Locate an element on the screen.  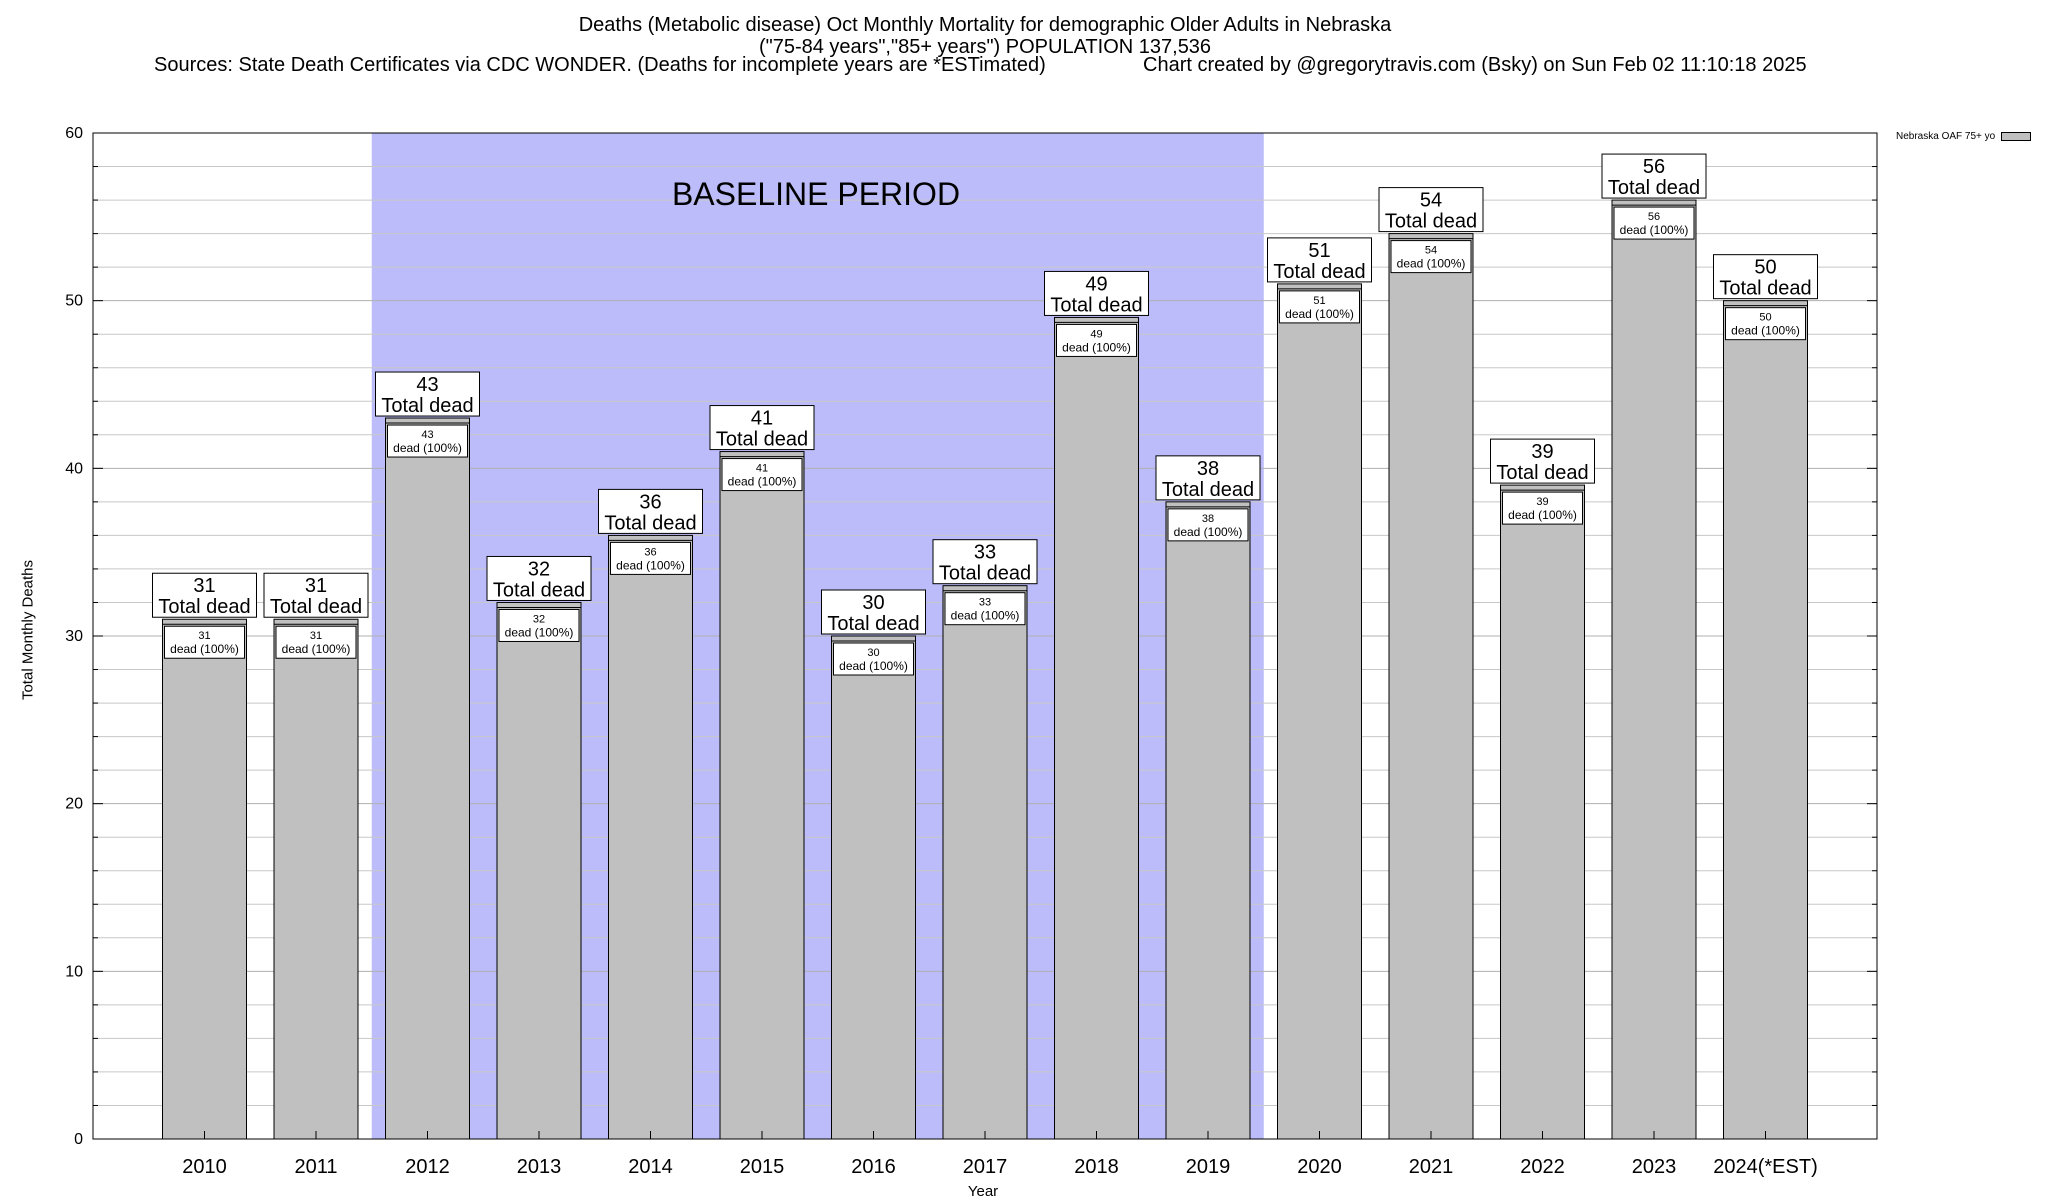
total-value-label: 50 is located at coordinates (1765, 268).